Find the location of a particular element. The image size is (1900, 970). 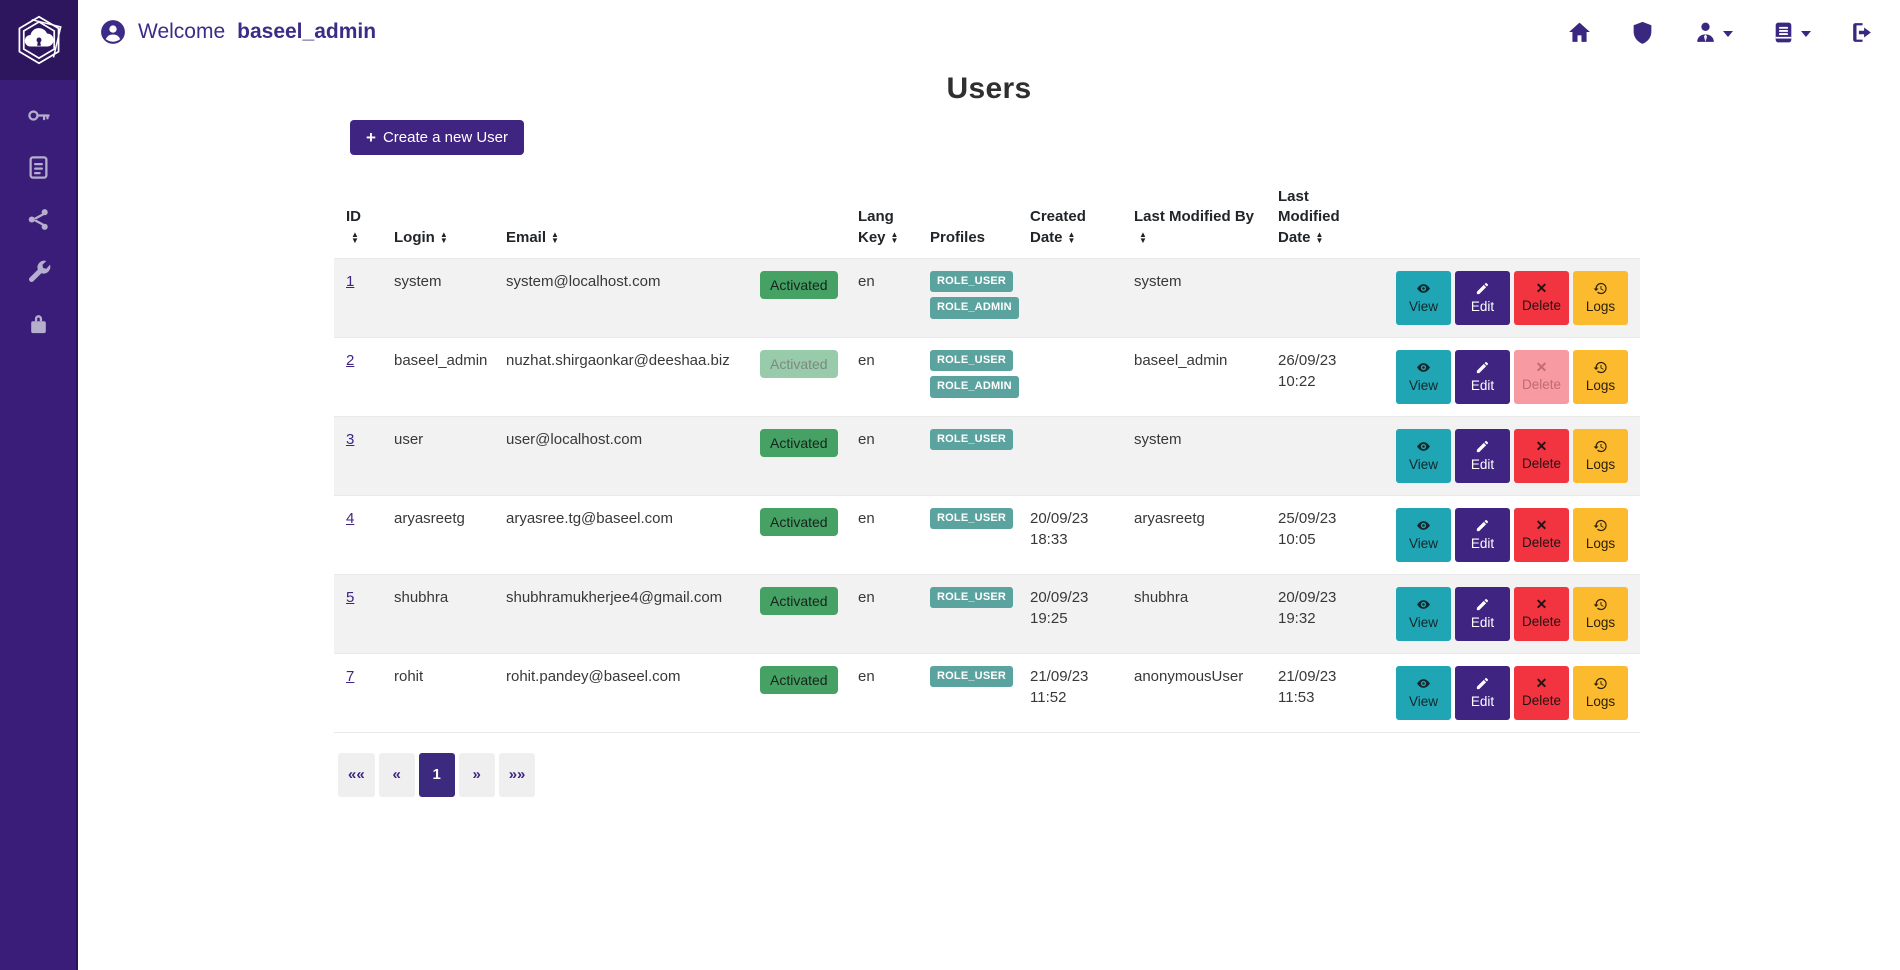

pagination-prev-button: « is located at coordinates (396, 774).